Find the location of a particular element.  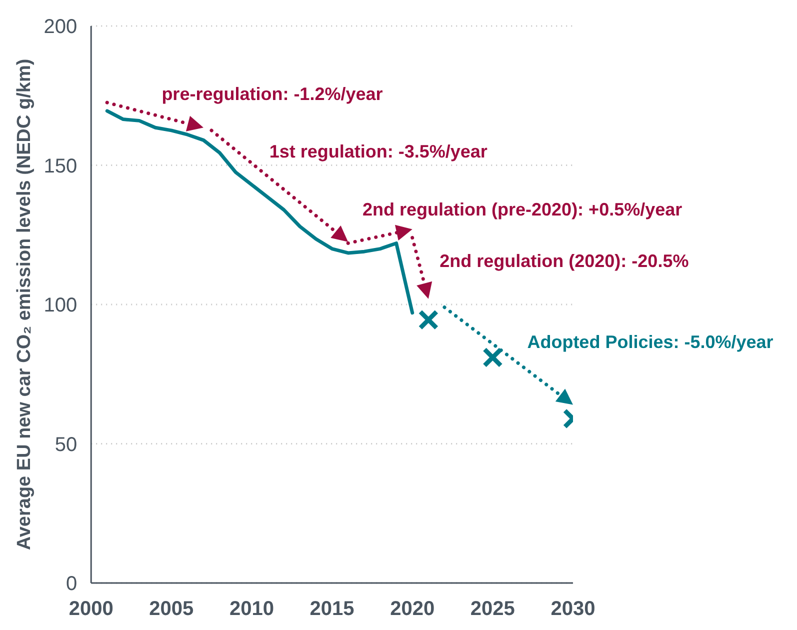

x-tick-label: 2005 is located at coordinates (171, 609).